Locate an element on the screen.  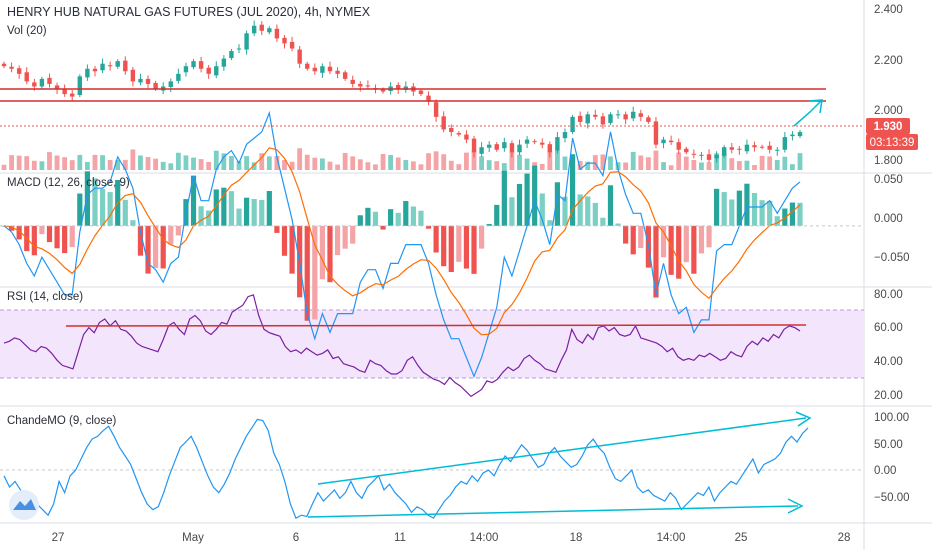
rsi-label: RSI (14, close) is located at coordinates (45, 297).